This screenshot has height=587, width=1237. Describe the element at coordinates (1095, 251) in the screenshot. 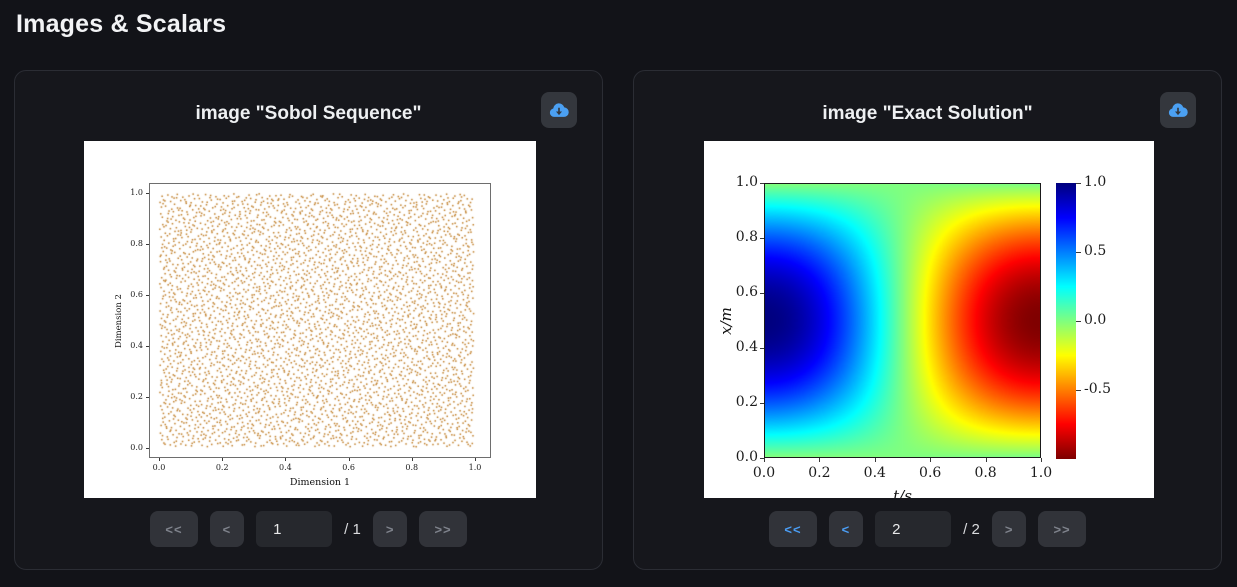

I see `colorbar-tick-label: 0.5` at that location.